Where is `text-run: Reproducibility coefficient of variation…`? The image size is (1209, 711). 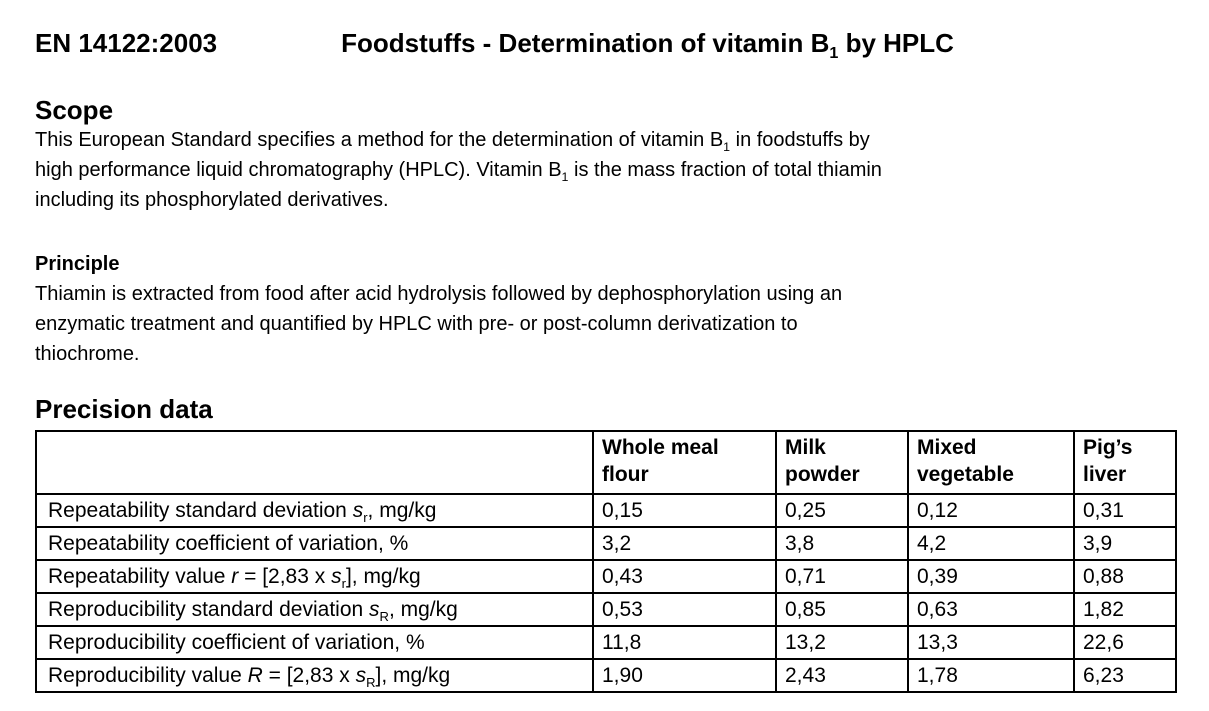
text-run: Reproducibility coefficient of variation… is located at coordinates (236, 642).